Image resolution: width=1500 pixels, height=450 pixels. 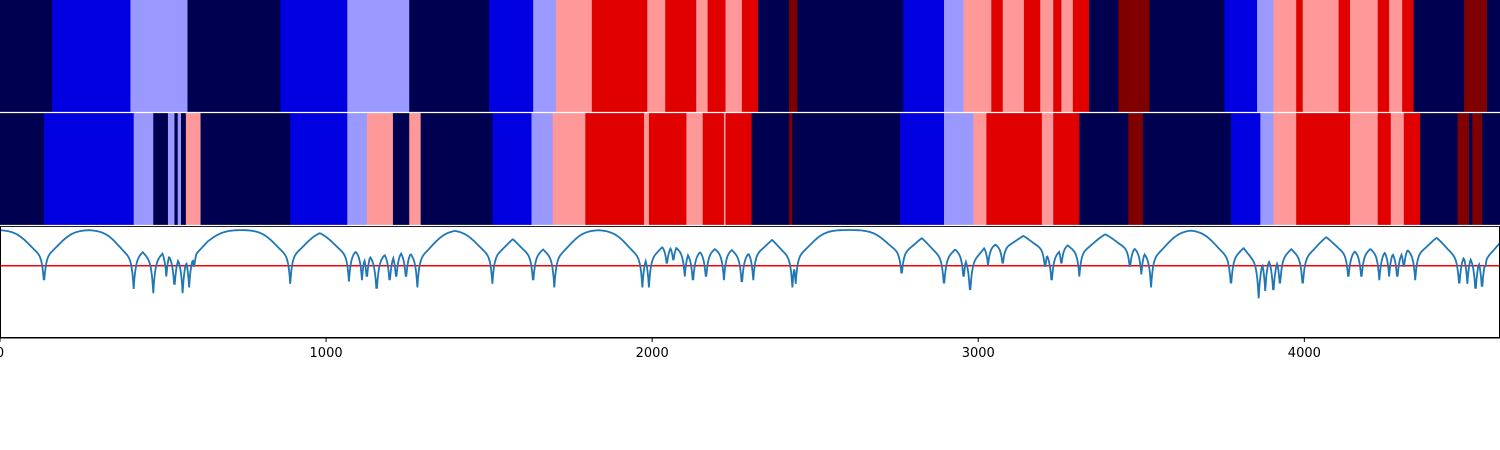 What do you see at coordinates (2, 353) in the screenshot?
I see `x-tick-label: 0` at bounding box center [2, 353].